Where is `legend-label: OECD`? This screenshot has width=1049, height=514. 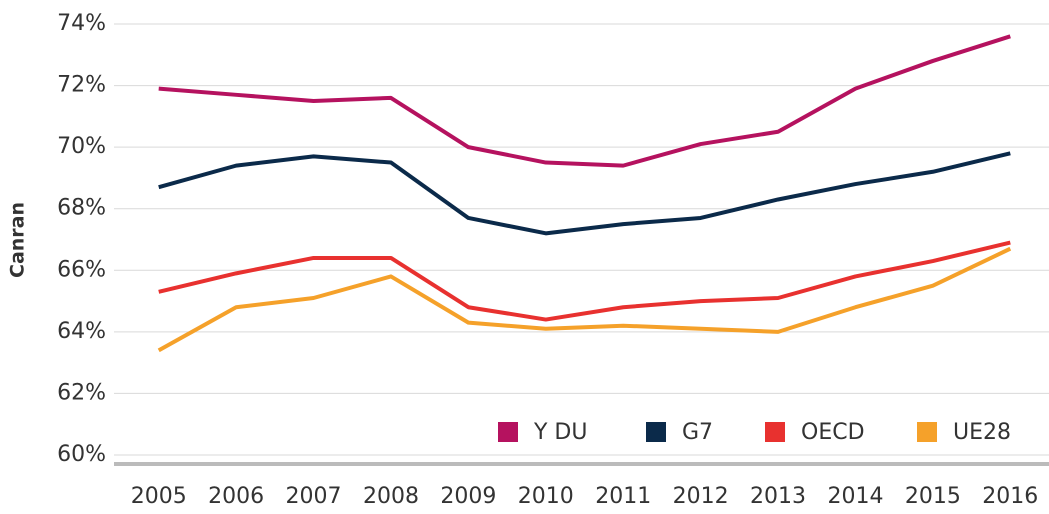
legend-label: OECD is located at coordinates (833, 432).